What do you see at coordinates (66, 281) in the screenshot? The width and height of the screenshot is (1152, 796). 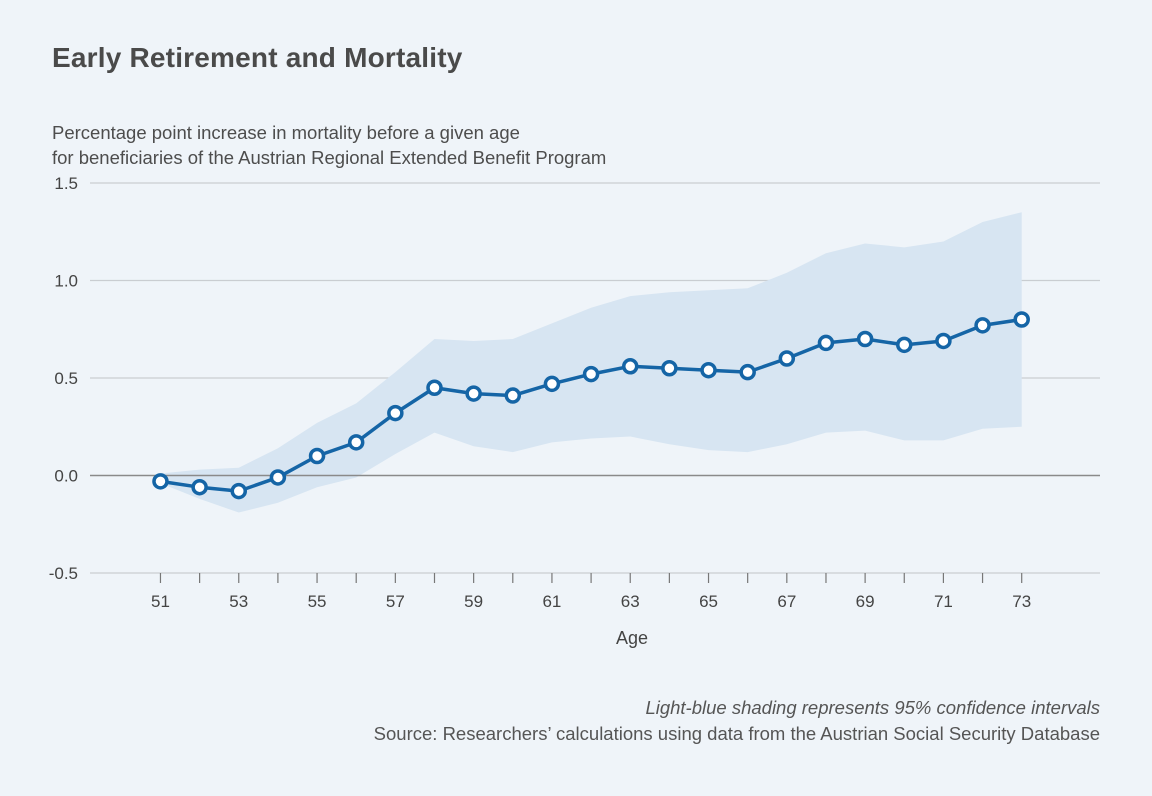 I see `y-tick-label: 1.0` at bounding box center [66, 281].